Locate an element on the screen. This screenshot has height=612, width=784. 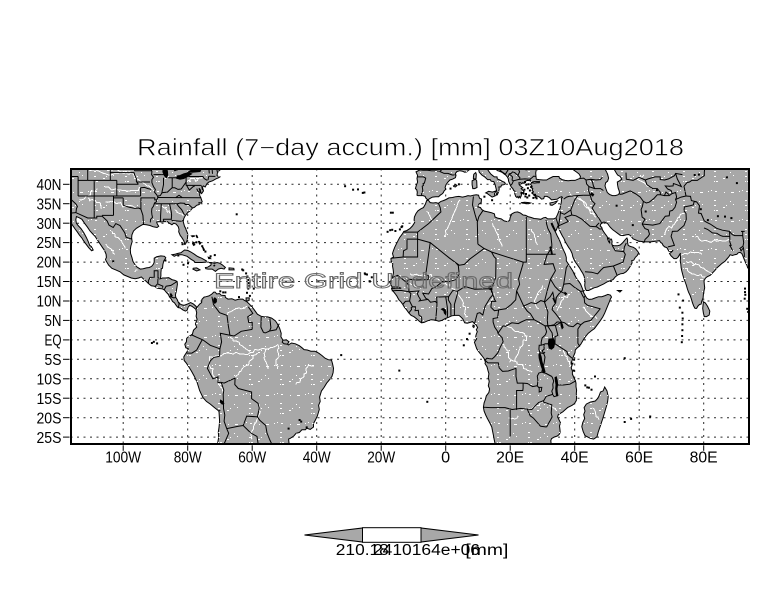
svg-text: EQ is located at coordinates (53, 341).